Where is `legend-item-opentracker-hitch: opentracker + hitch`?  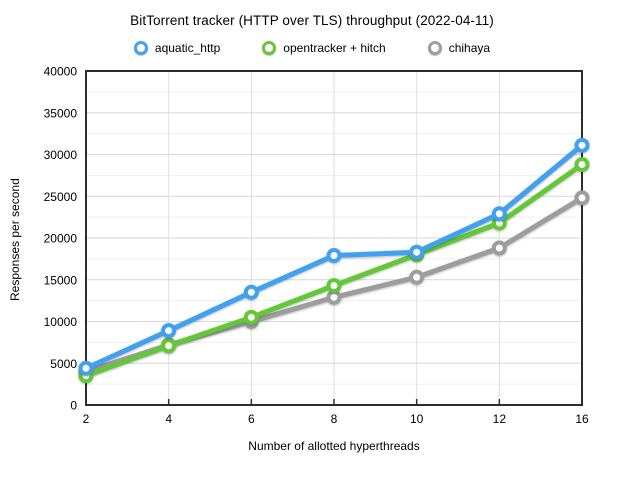 legend-item-opentracker-hitch: opentracker + hitch is located at coordinates (324, 48).